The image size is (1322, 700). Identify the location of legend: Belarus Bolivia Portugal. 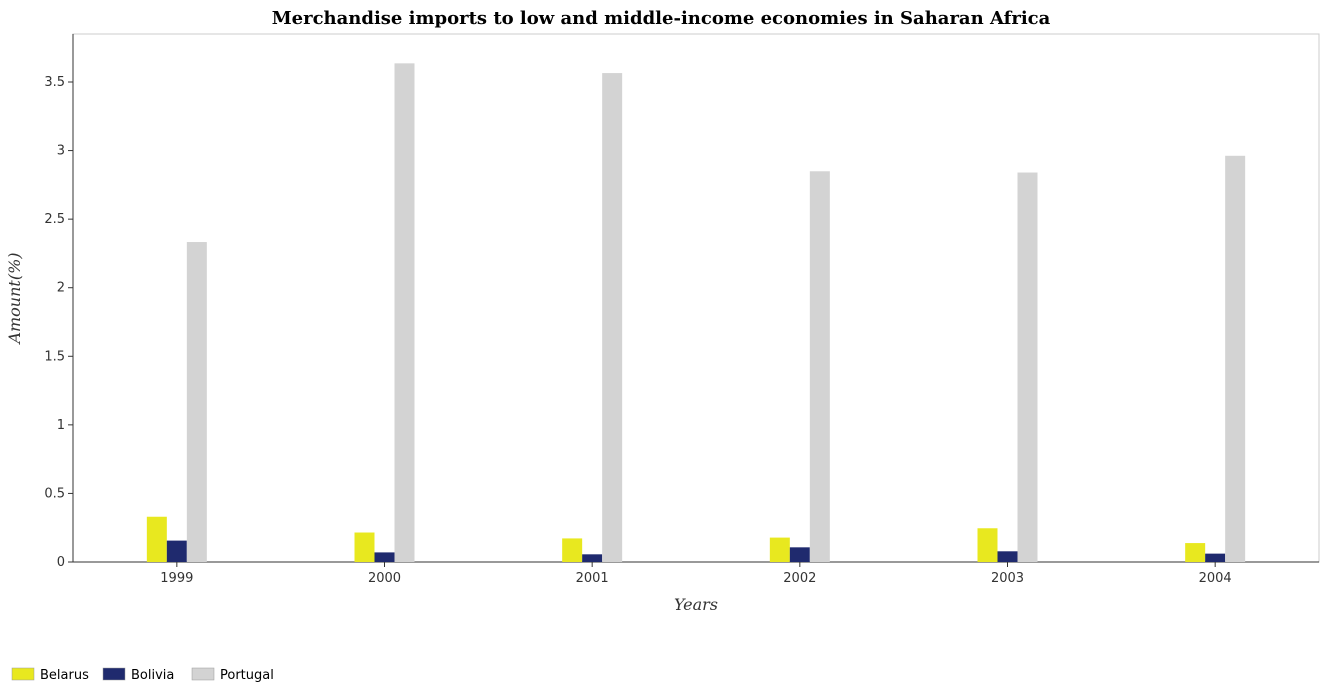
(142, 675).